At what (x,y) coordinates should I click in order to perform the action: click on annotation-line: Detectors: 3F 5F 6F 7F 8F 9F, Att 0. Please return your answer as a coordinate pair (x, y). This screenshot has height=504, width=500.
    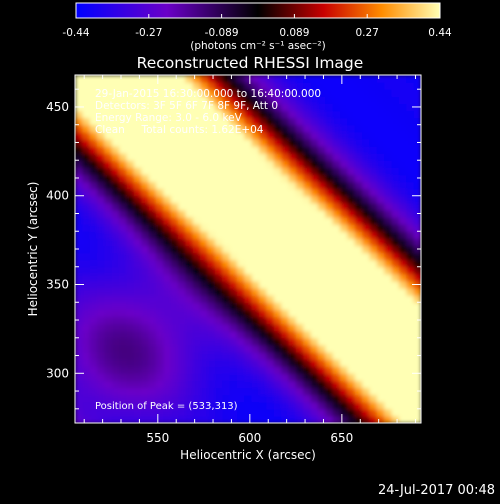
    Looking at the image, I should click on (186, 106).